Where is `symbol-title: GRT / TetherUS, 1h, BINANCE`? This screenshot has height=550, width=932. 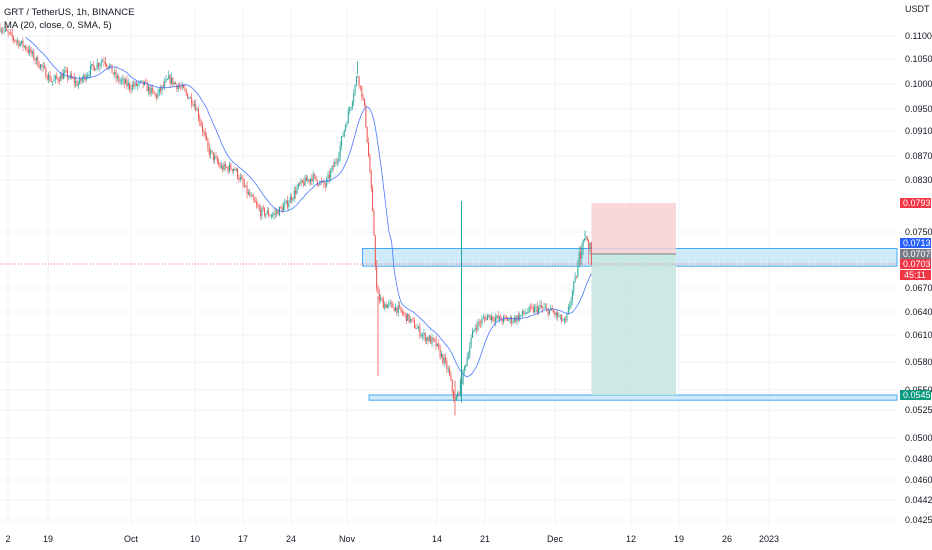 symbol-title: GRT / TetherUS, 1h, BINANCE is located at coordinates (69, 12).